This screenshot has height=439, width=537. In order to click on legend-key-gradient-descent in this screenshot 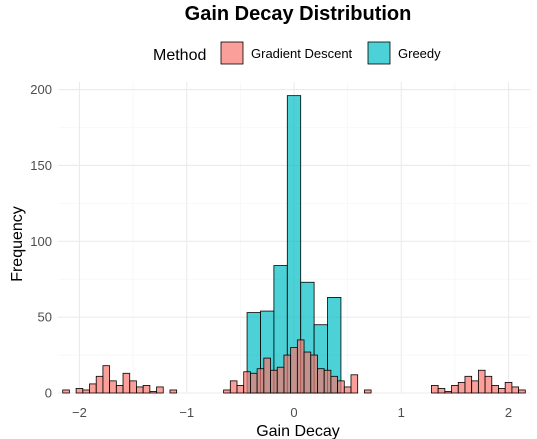, I will do `click(232, 53)`.